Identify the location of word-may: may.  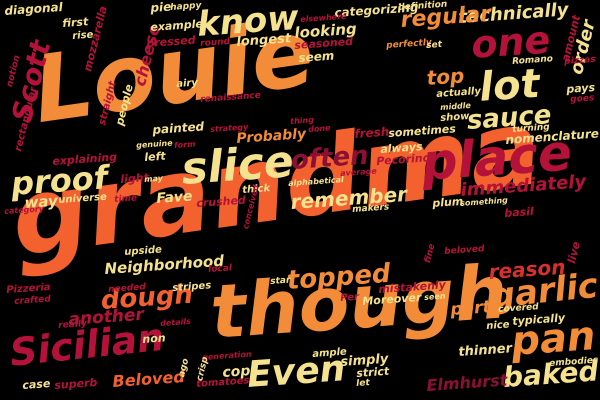
(153, 178).